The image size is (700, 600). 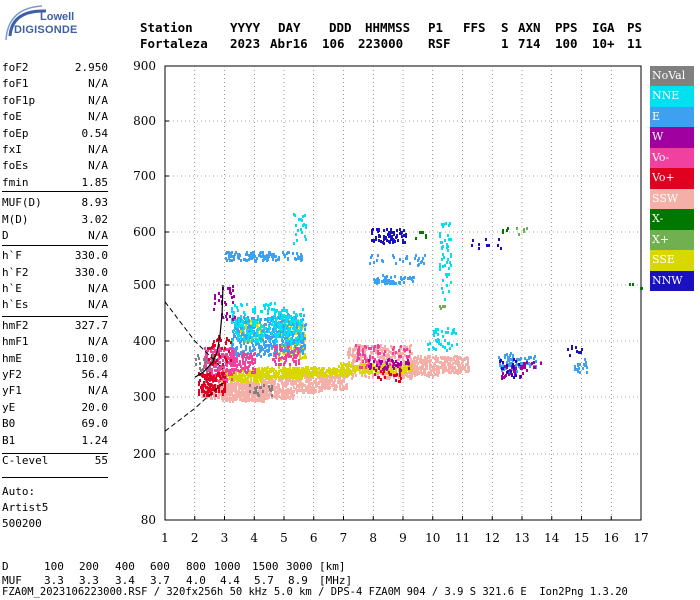 I want to click on x-tick-label: 7, so click(x=344, y=538).